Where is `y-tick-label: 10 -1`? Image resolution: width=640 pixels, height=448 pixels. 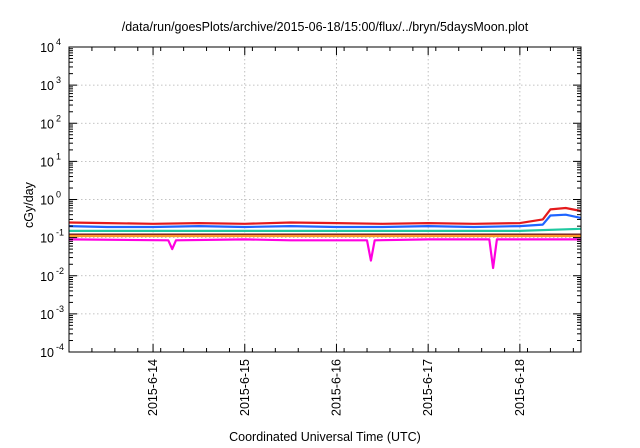
y-tick-label: 10 -1 is located at coordinates (52, 237).